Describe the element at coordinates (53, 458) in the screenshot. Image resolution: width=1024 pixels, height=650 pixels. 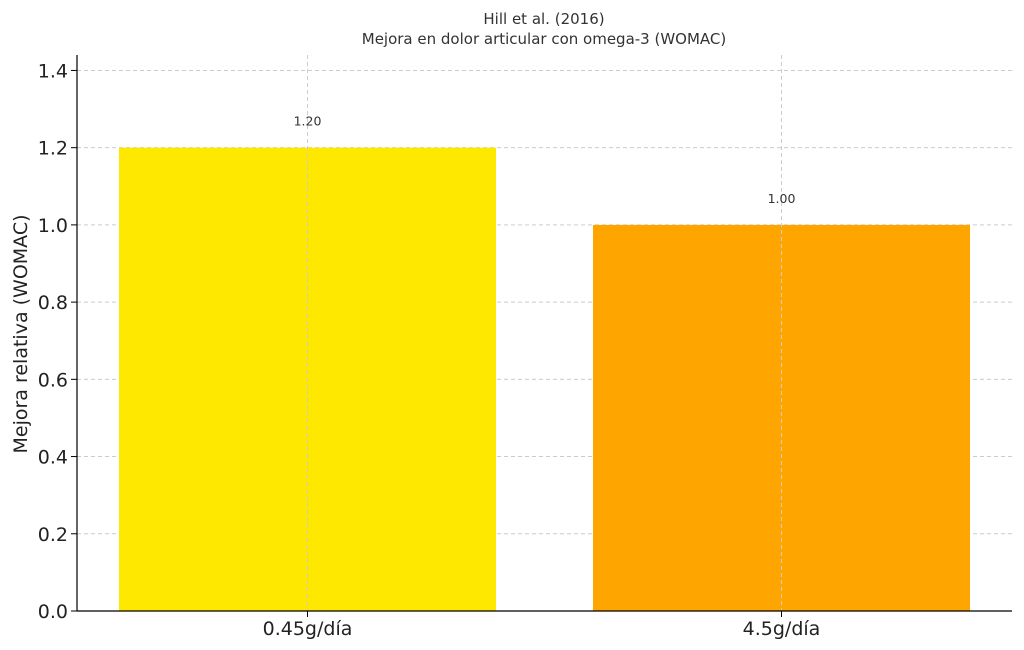
I see `y-tick-label: 0.4` at that location.